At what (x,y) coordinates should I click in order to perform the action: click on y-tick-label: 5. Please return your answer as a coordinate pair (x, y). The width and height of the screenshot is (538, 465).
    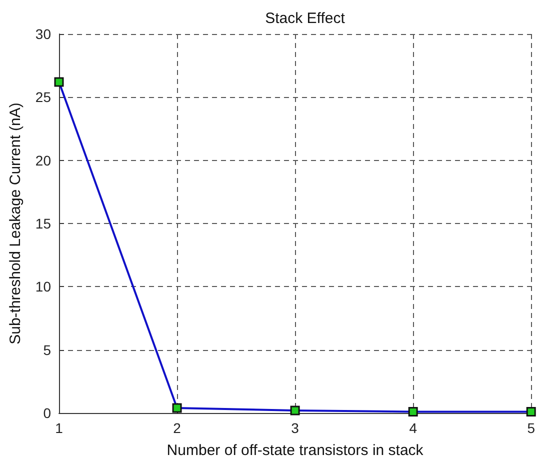
    Looking at the image, I should click on (47, 350).